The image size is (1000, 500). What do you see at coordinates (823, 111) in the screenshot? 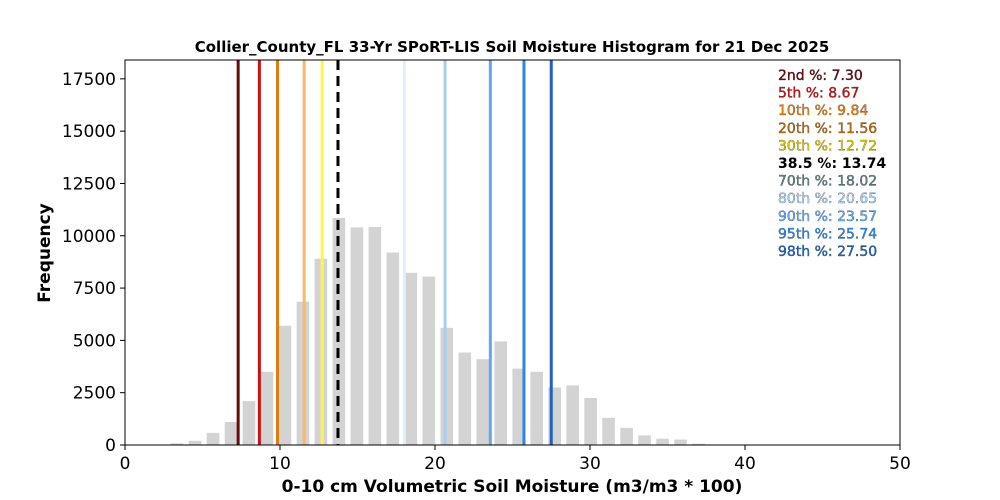
I see `percentile-label: 10th %: 9.84` at bounding box center [823, 111].